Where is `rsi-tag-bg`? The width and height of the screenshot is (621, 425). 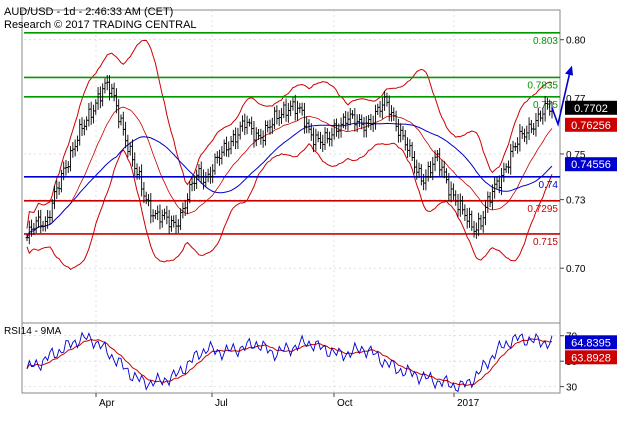 rsi-tag-bg is located at coordinates (591, 342).